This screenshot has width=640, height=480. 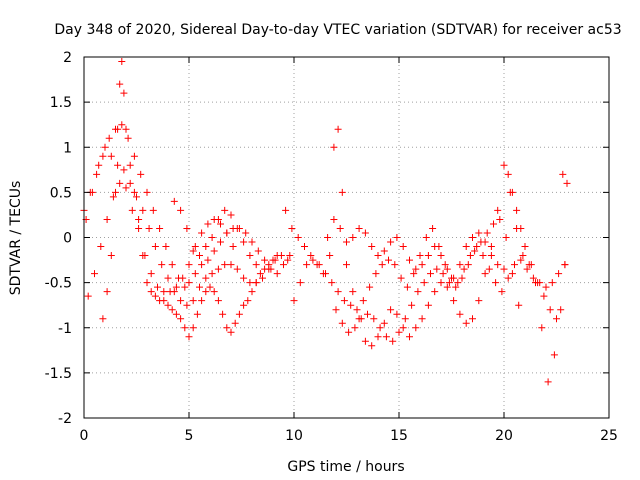 I want to click on y-tick-label: -1, so click(x=65, y=329).